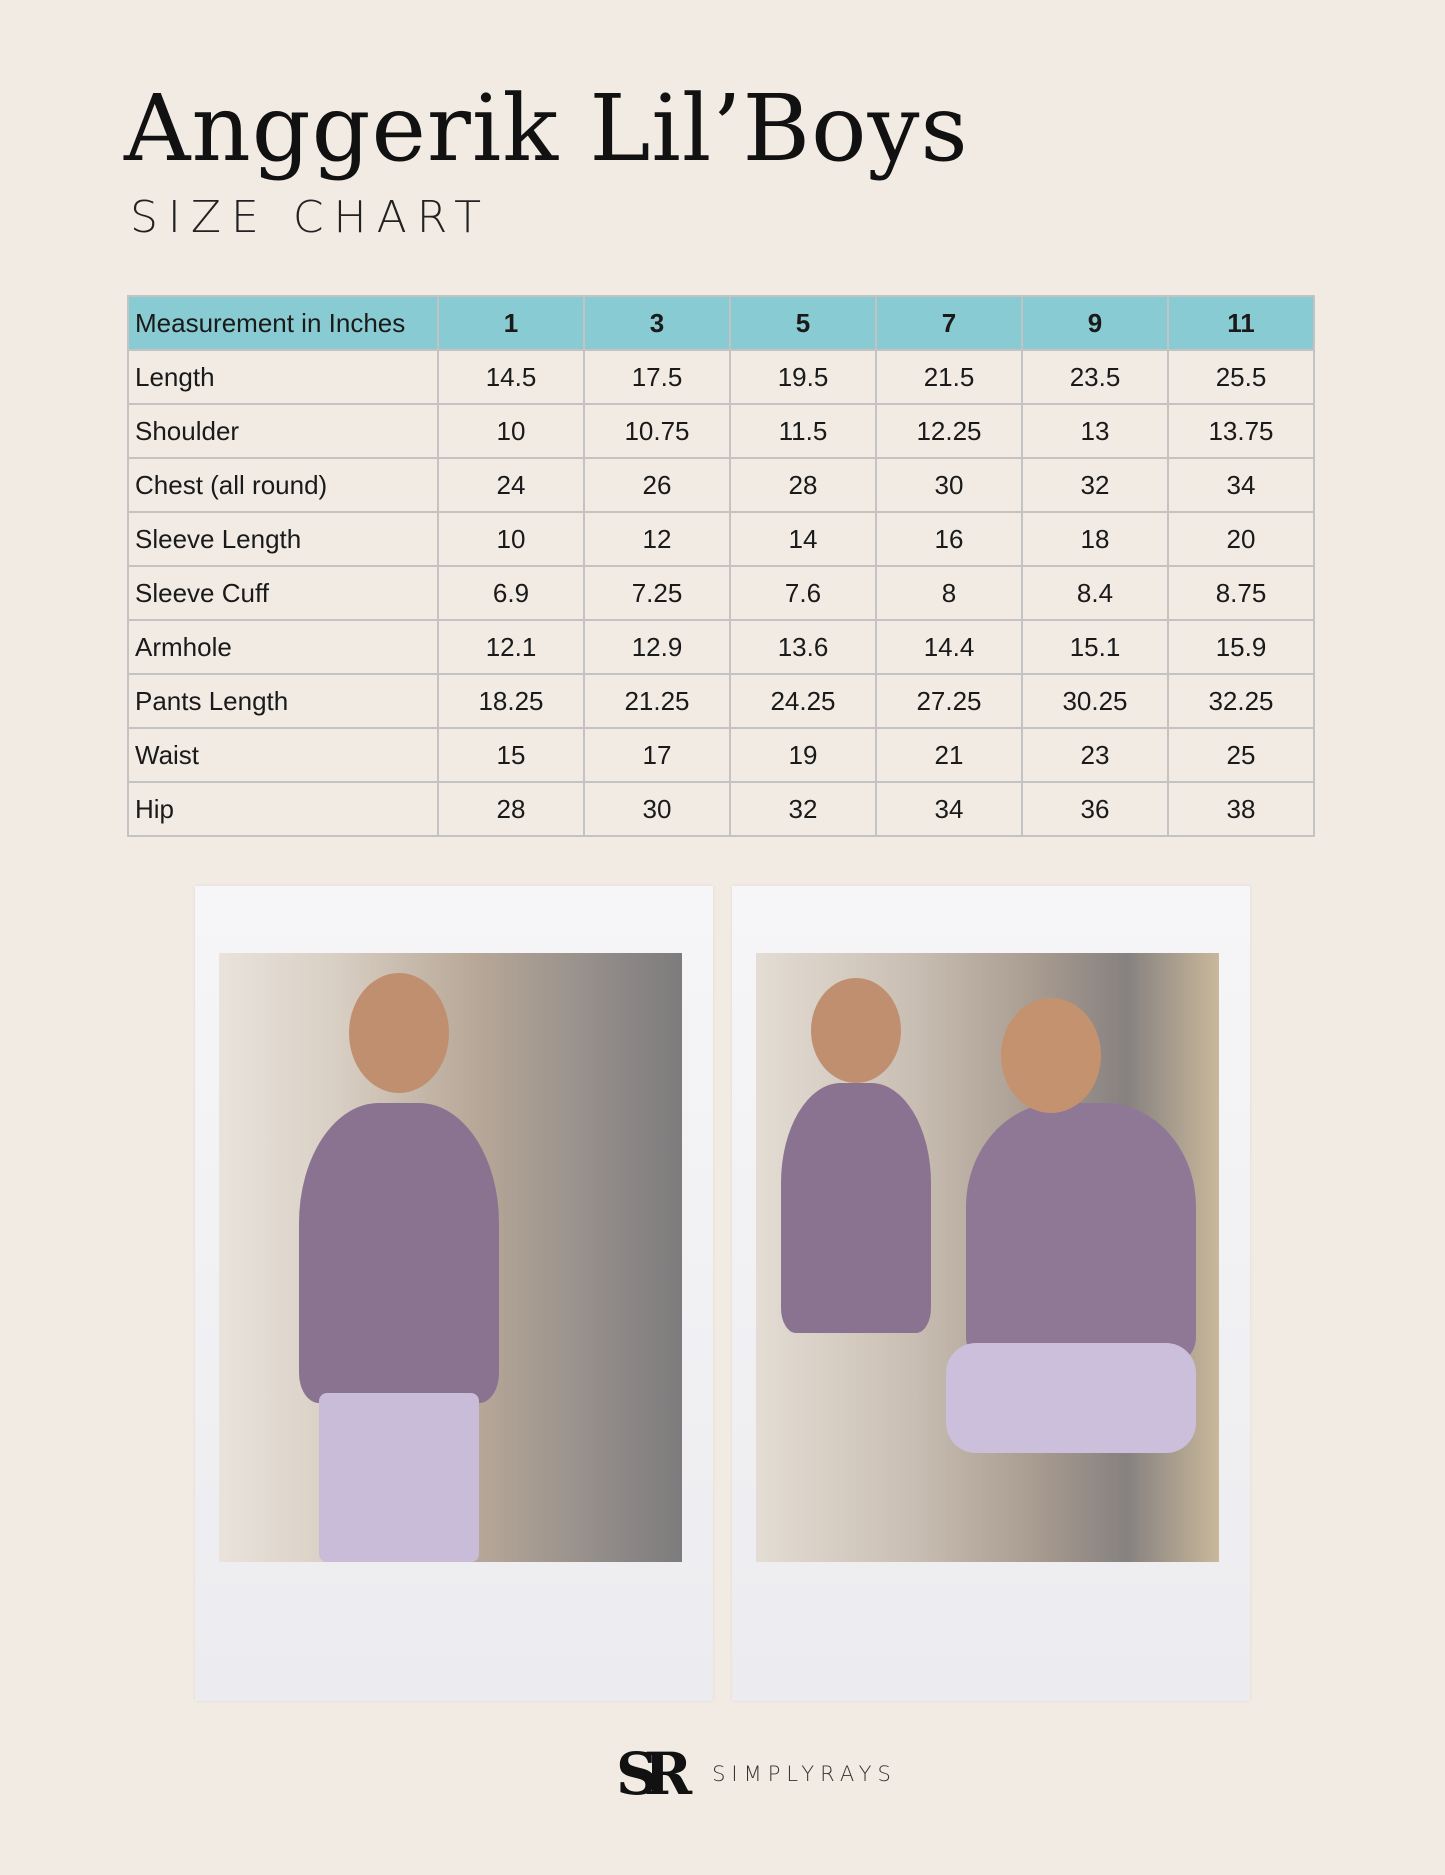 The width and height of the screenshot is (1445, 1875). Describe the element at coordinates (283, 377) in the screenshot. I see `row-label: Length` at that location.